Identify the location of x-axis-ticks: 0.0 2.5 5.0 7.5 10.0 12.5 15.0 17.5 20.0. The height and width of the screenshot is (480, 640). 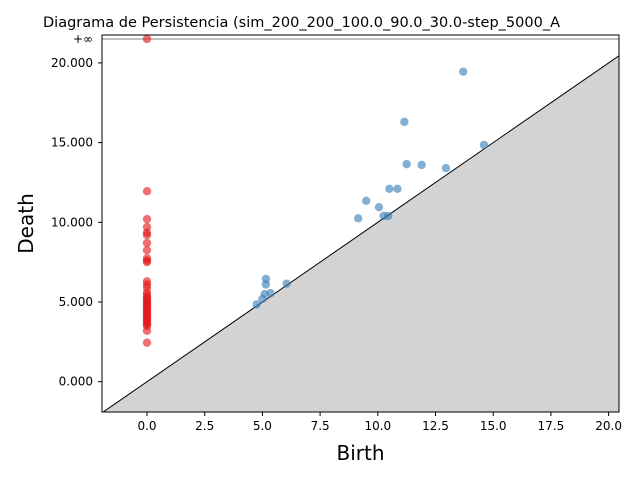
(379, 422).